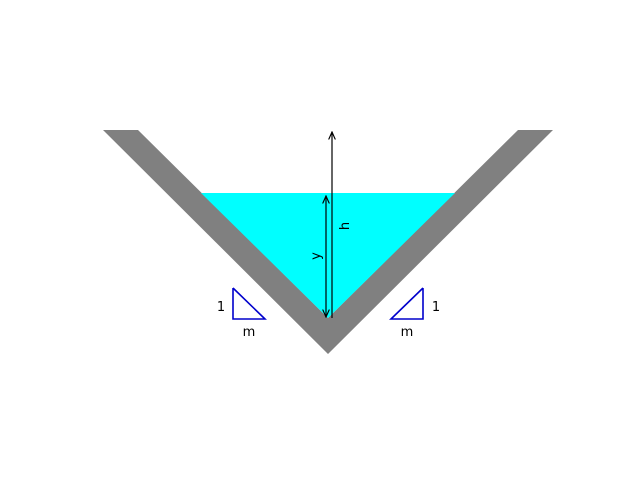 The height and width of the screenshot is (480, 640). Describe the element at coordinates (221, 307) in the screenshot. I see `left-slope-rise-label: 1` at that location.